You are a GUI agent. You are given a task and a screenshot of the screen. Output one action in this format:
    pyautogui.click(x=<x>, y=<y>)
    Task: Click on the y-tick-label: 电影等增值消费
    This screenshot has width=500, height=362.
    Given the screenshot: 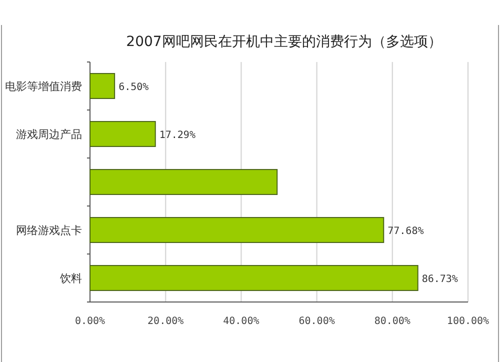 What is the action you would take?
    pyautogui.click(x=43, y=86)
    